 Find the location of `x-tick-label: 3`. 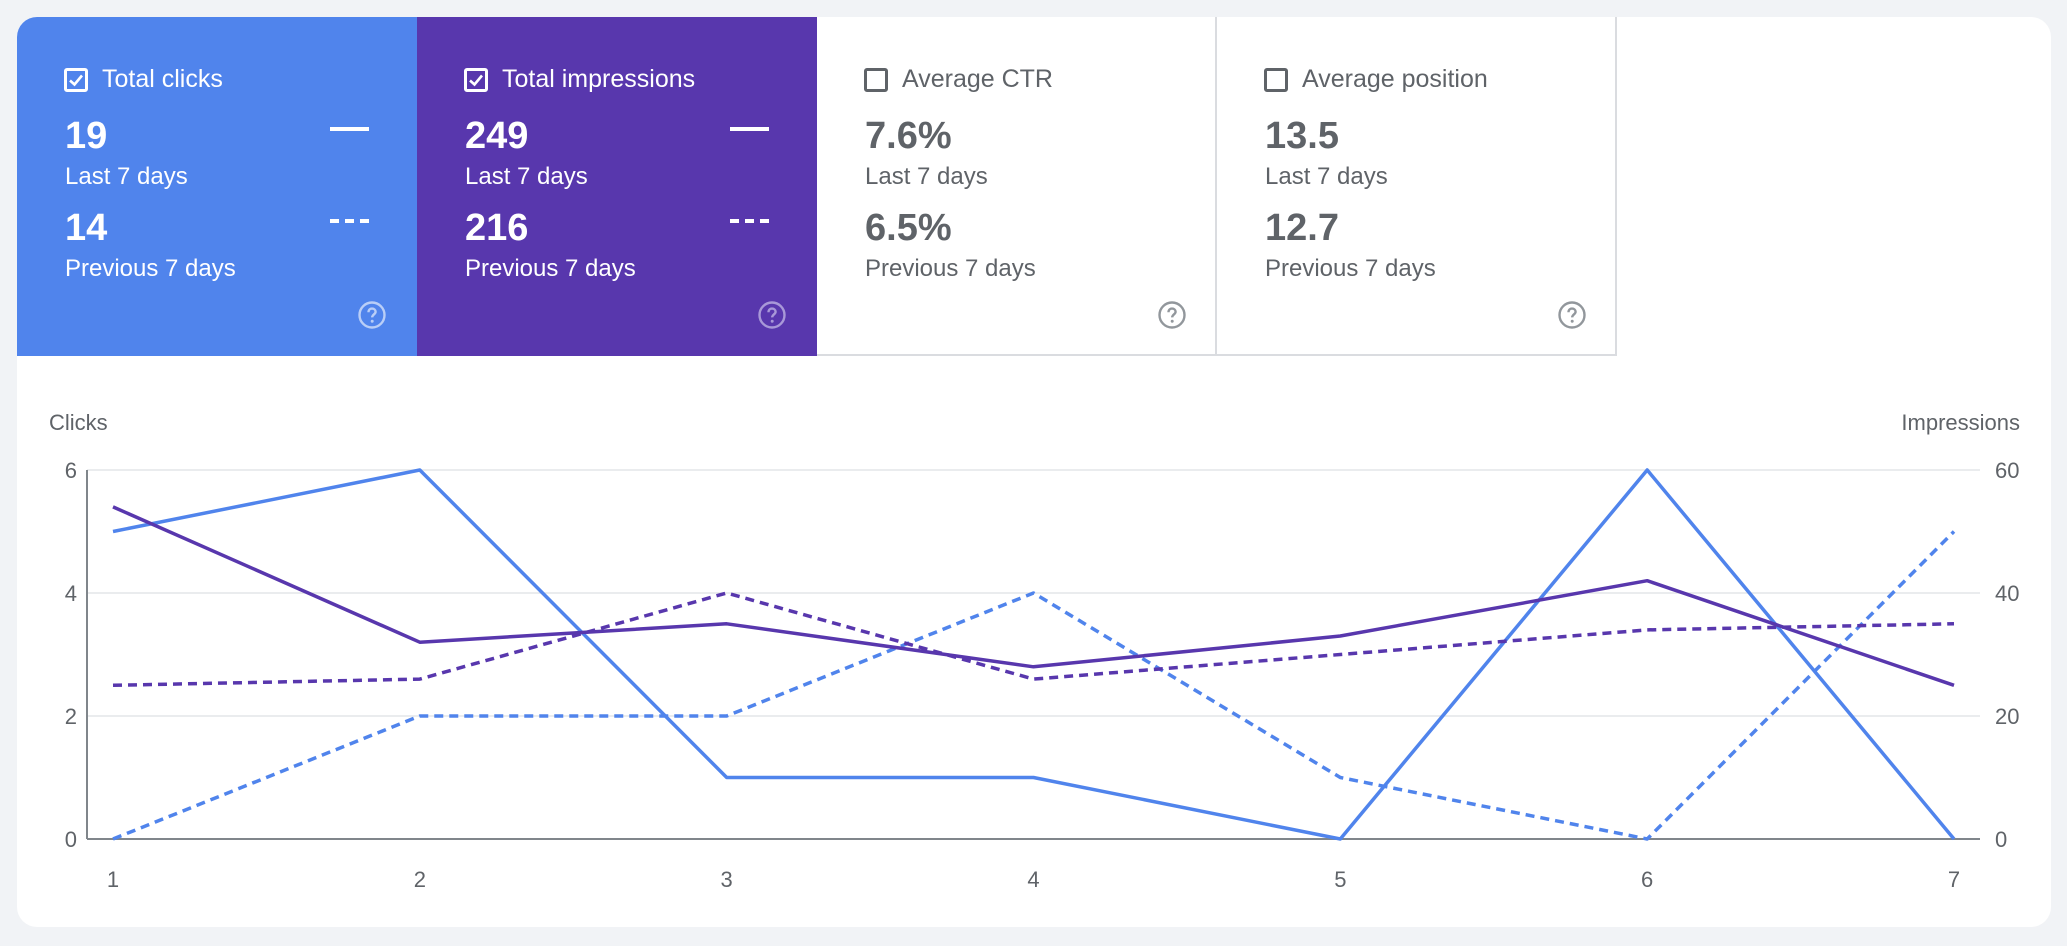

x-tick-label: 3 is located at coordinates (727, 879).